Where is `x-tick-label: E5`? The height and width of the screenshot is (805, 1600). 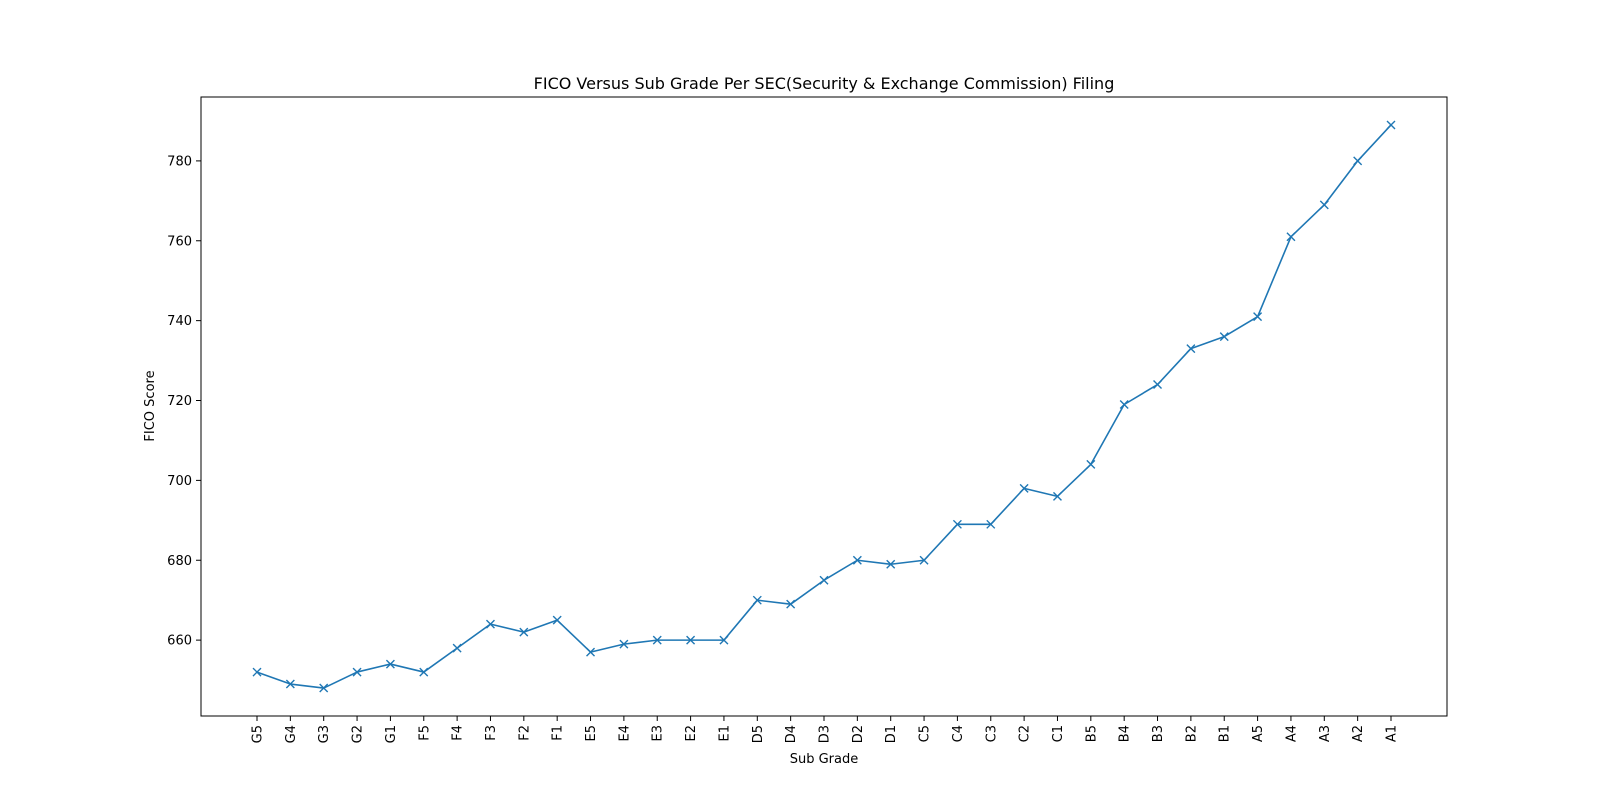
x-tick-label: E5 is located at coordinates (591, 733).